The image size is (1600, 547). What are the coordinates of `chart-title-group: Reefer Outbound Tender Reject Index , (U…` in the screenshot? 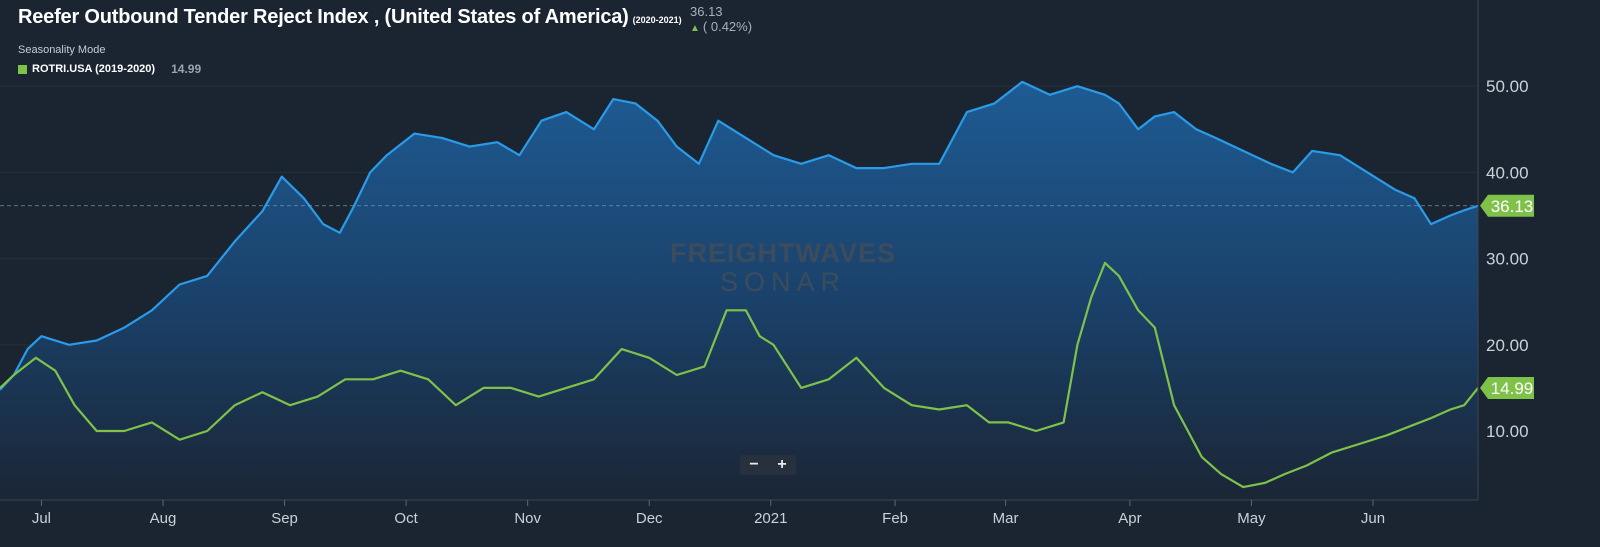 It's located at (350, 17).